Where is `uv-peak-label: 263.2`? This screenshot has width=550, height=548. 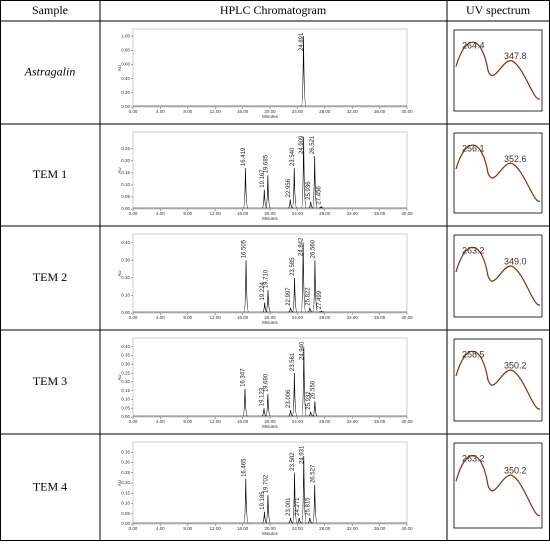 uv-peak-label: 263.2 is located at coordinates (473, 250).